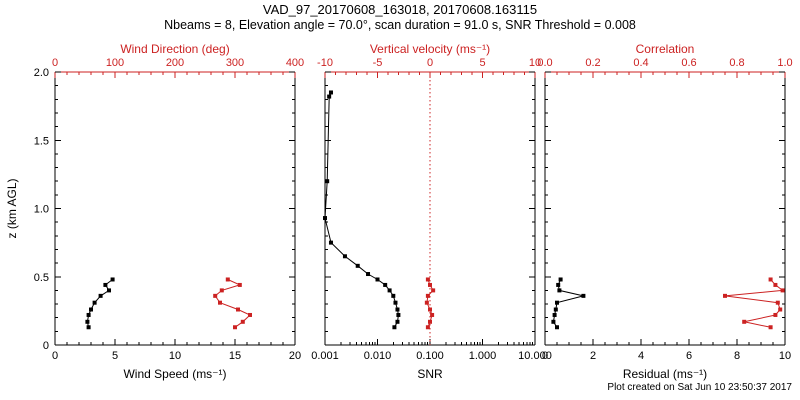 The image size is (800, 400). I want to click on y-tick-label: 2.0, so click(41, 73).